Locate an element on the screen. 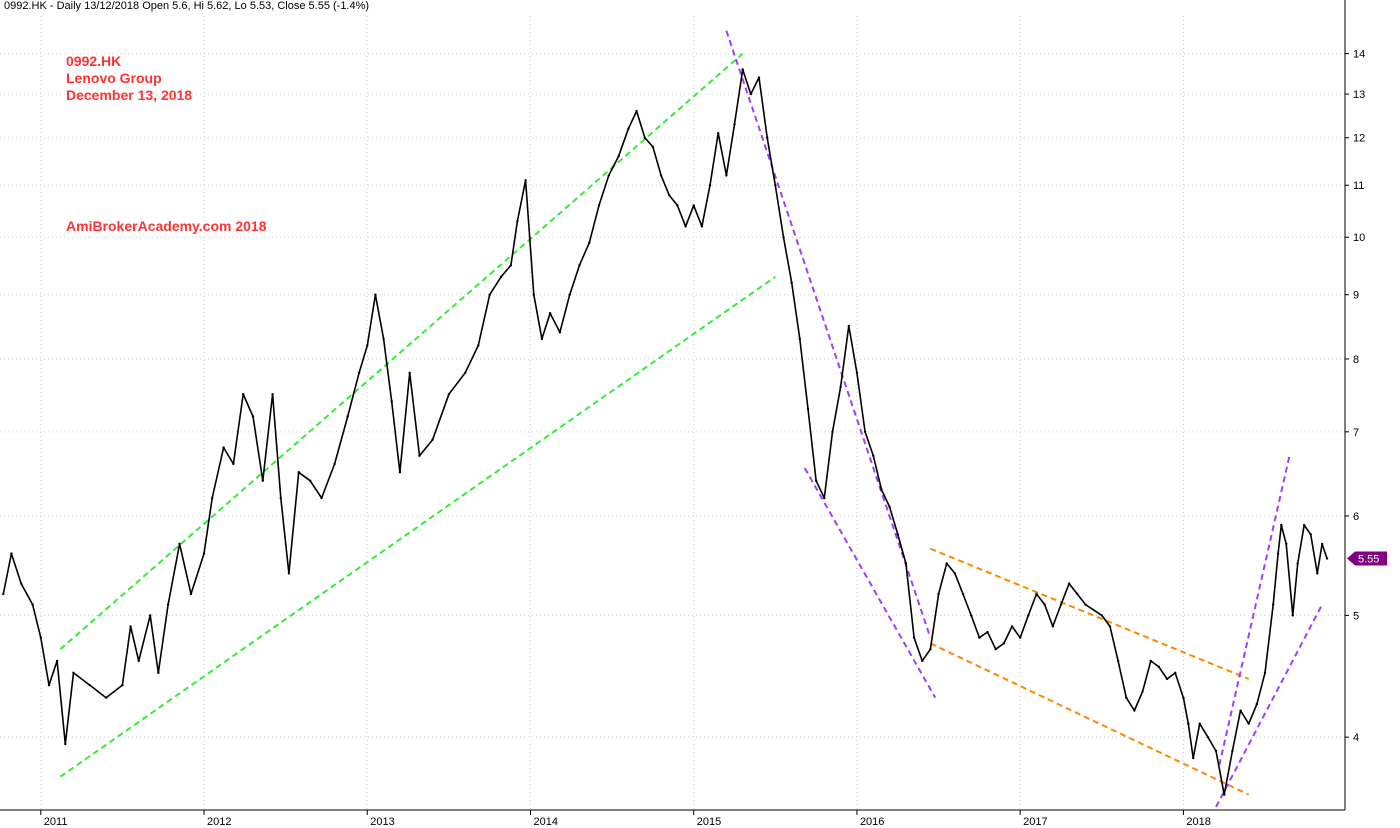  x-axis: 2011 2012 2013 2014 2015 2016 2017 2018 is located at coordinates (672, 818).